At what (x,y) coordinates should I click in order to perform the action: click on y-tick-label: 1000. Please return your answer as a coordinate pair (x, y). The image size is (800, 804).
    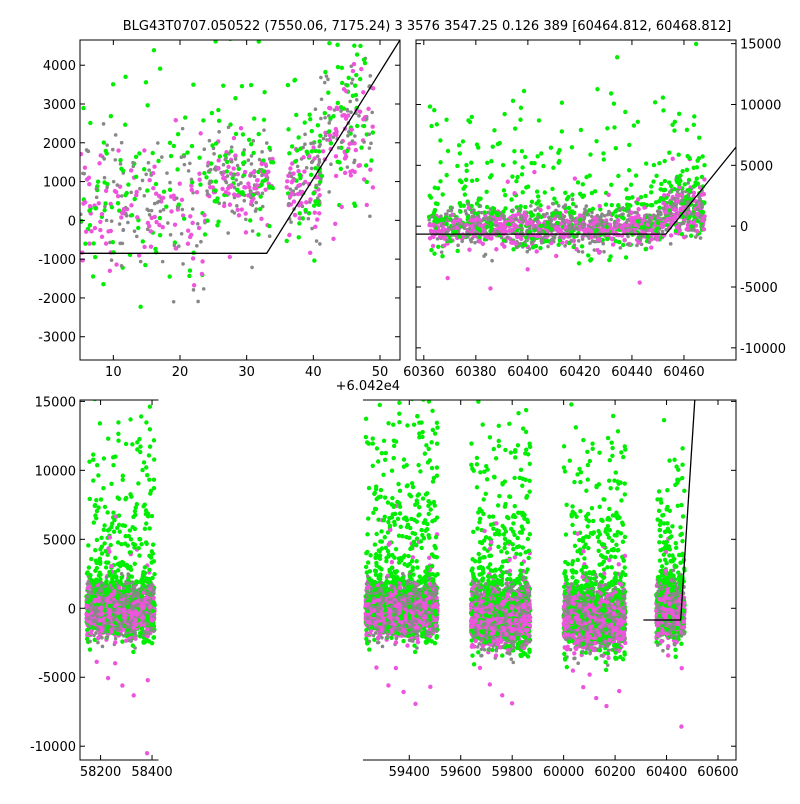
    Looking at the image, I should click on (59, 183).